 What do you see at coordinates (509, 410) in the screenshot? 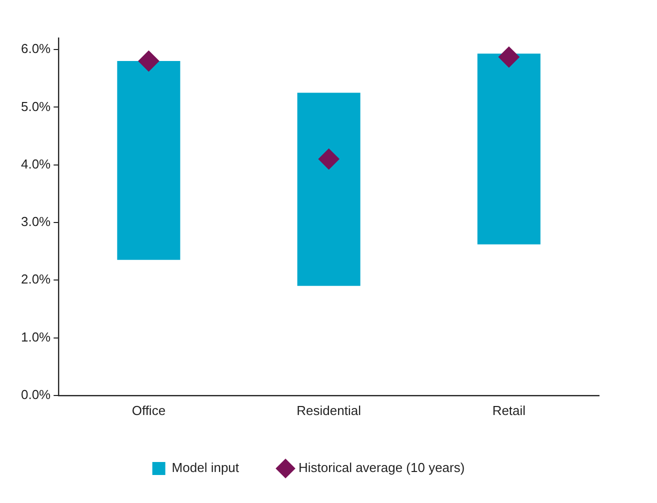
I see `x-tick-label: Retail` at bounding box center [509, 410].